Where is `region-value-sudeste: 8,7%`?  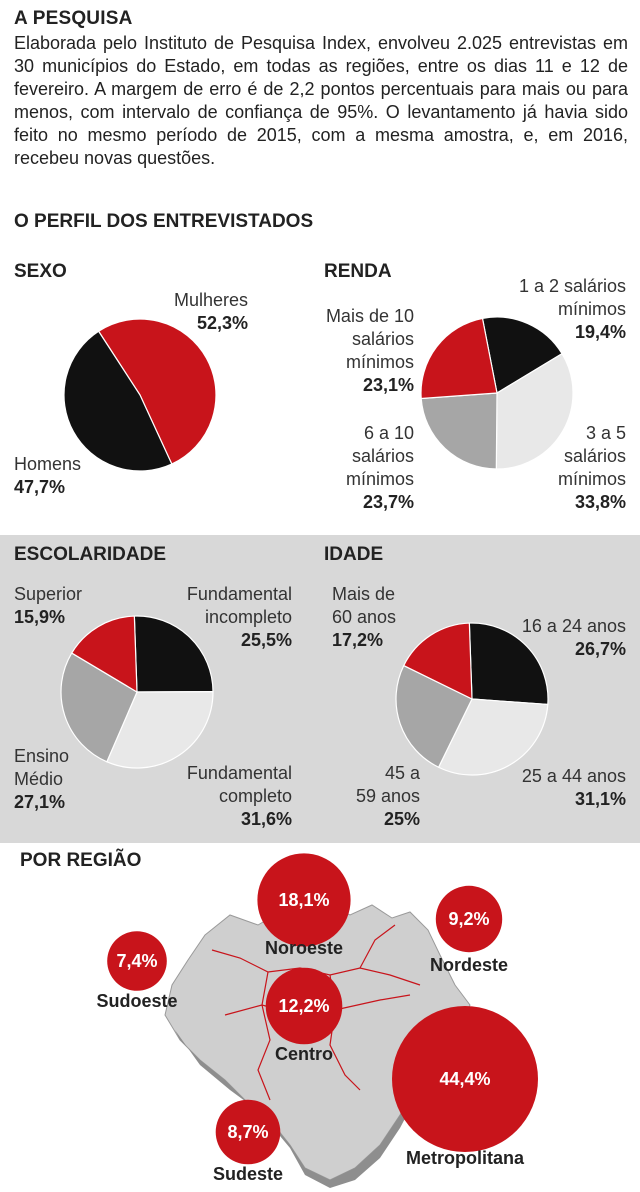
region-value-sudeste: 8,7% is located at coordinates (247, 1132).